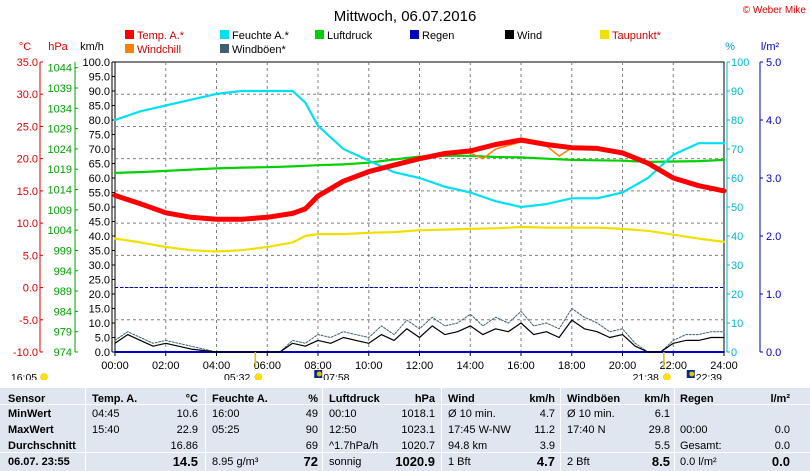 The image size is (810, 471). What do you see at coordinates (63, 251) in the screenshot?
I see `pressure-tick-label: 999` at bounding box center [63, 251].